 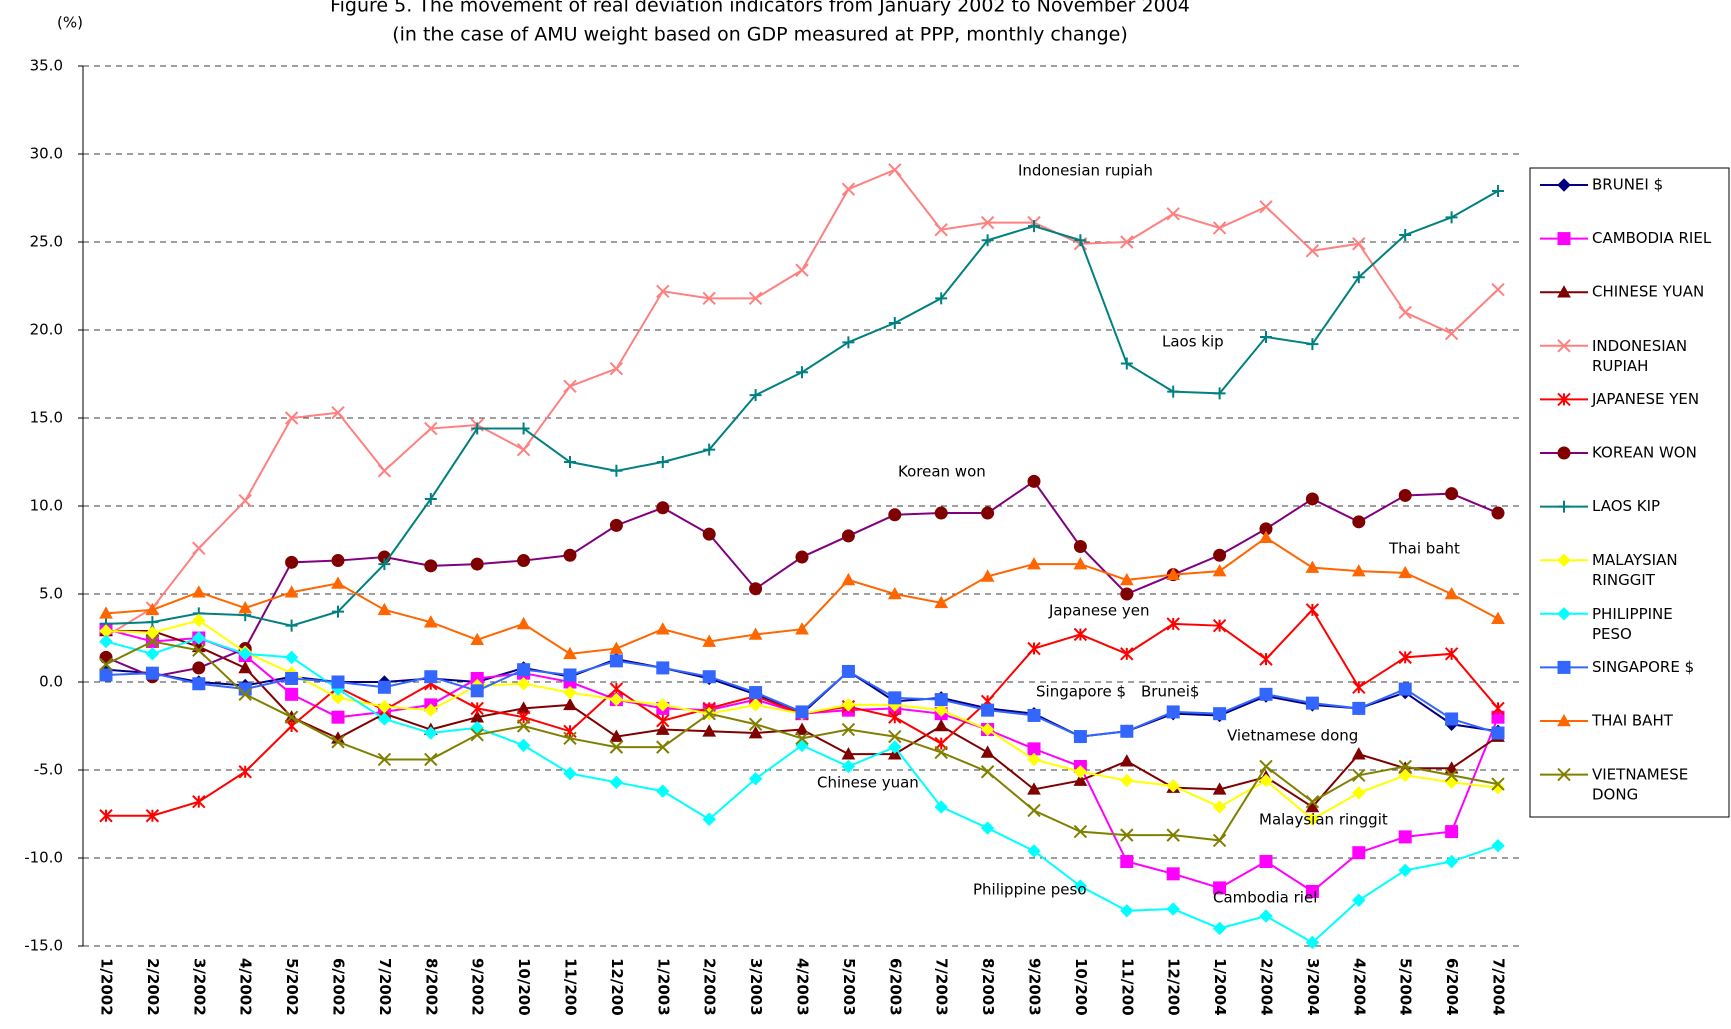 I want to click on x-tick-label: 4/2002, so click(x=246, y=987).